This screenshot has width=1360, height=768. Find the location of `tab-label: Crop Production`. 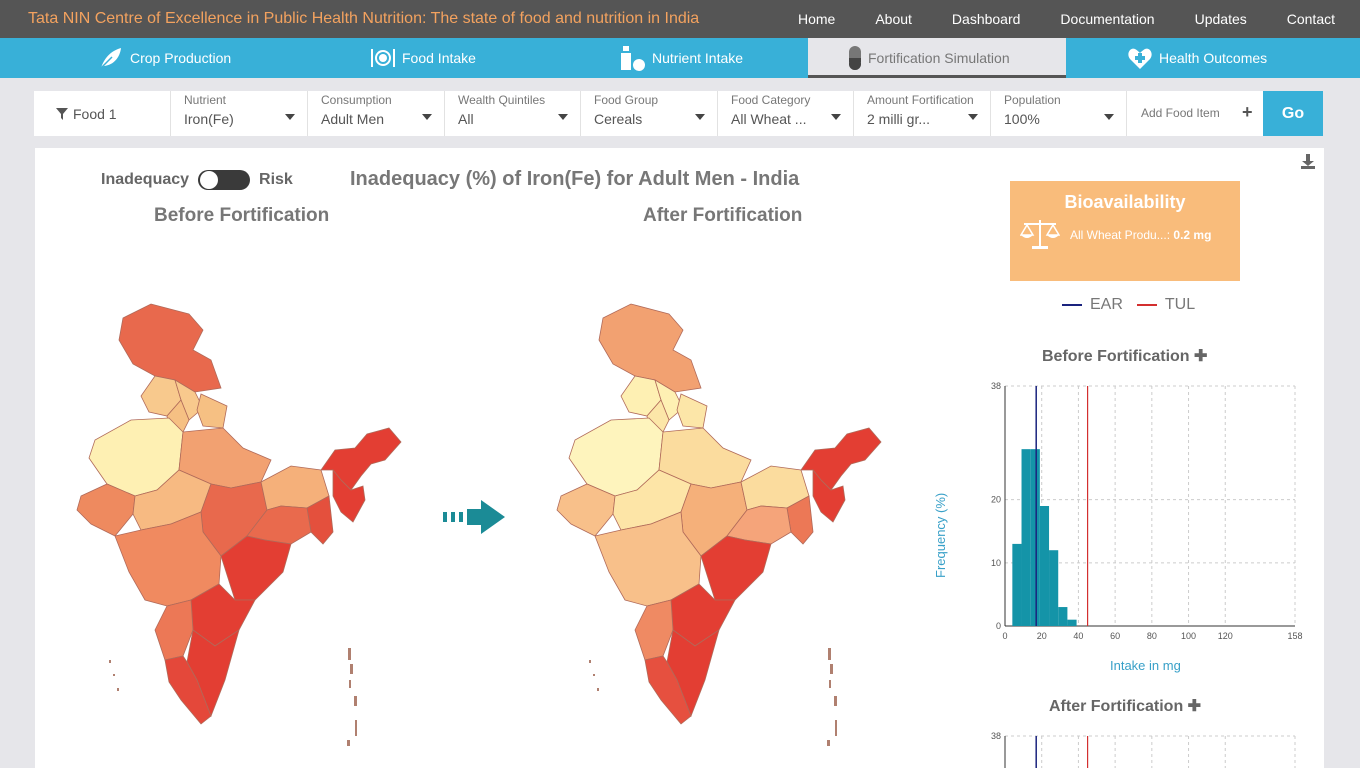

tab-label: Crop Production is located at coordinates (181, 58).